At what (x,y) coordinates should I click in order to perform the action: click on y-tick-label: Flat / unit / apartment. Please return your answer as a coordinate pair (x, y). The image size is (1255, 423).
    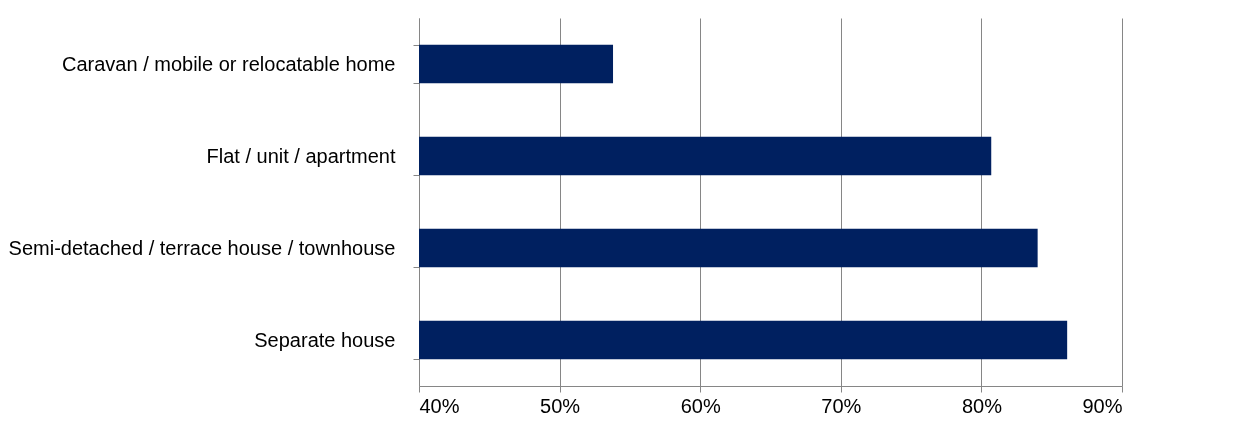
    Looking at the image, I should click on (301, 155).